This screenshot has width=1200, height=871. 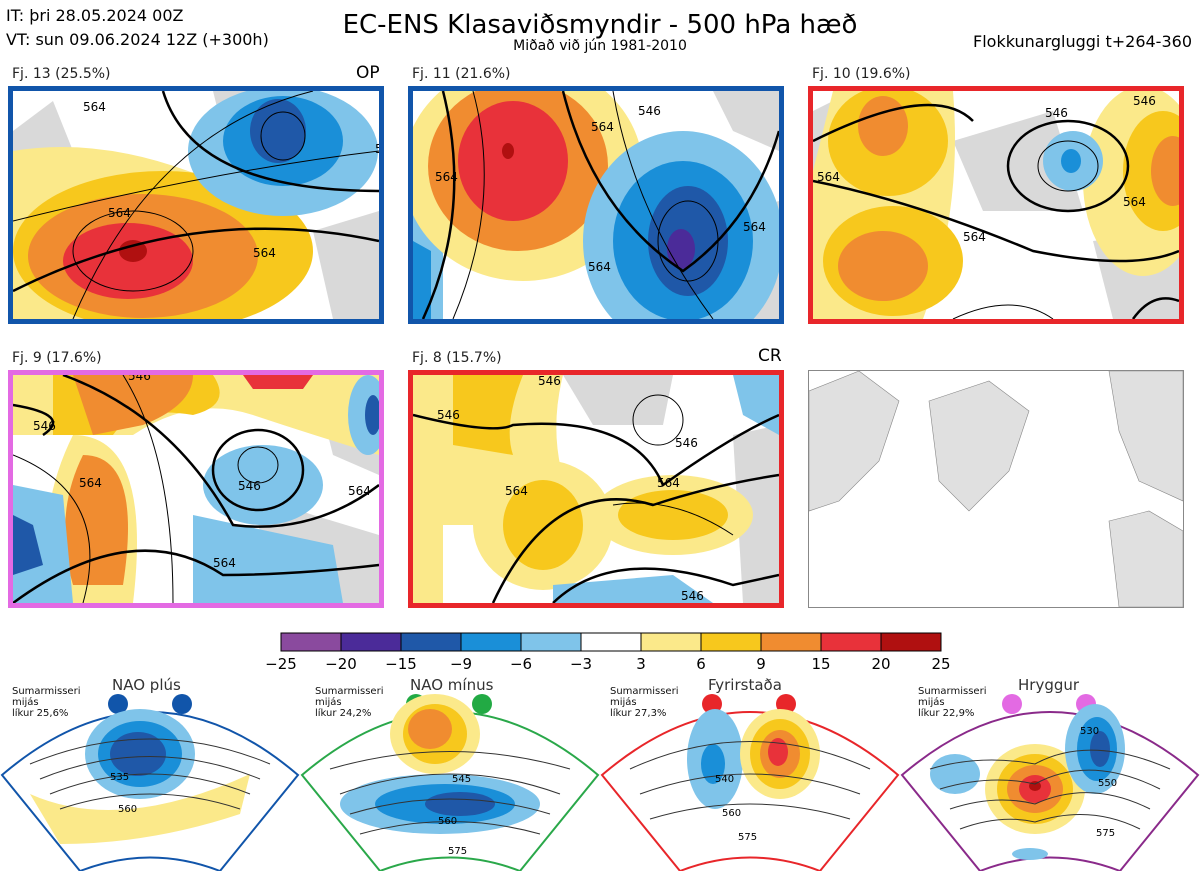 I want to click on cluster-map-1: 564 564 564 546, so click(x=196, y=205).